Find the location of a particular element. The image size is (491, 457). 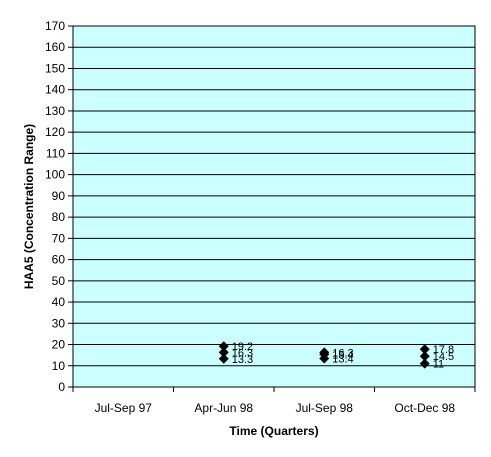

x-tick-label: Jul-Sep 97 is located at coordinates (124, 408).